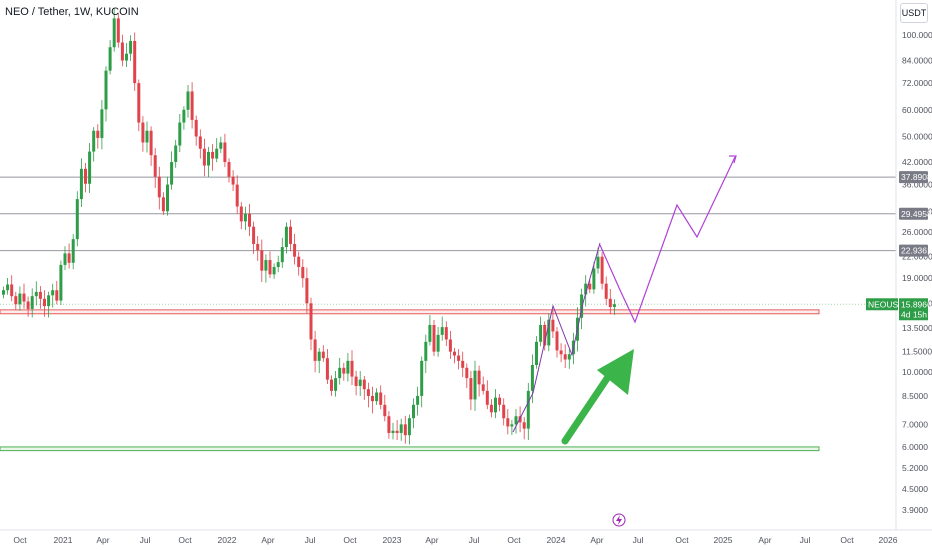  What do you see at coordinates (916, 304) in the screenshot?
I see `current-price-label: 15.8966` at bounding box center [916, 304].